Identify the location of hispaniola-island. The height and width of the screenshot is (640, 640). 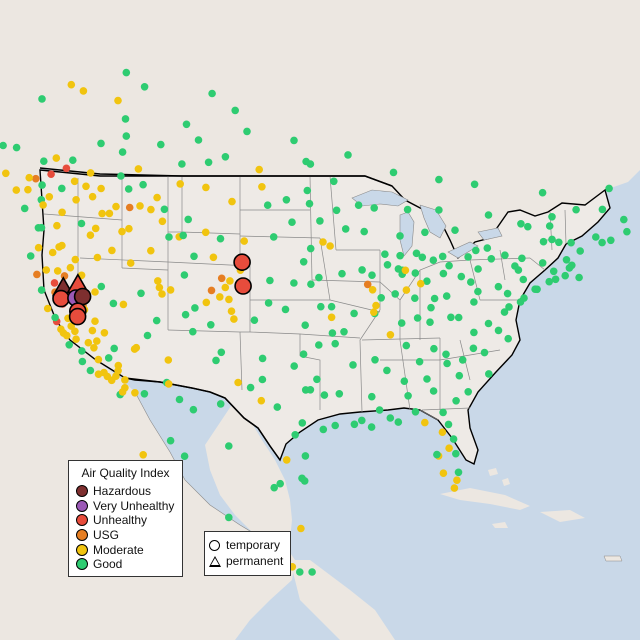
(562, 516).